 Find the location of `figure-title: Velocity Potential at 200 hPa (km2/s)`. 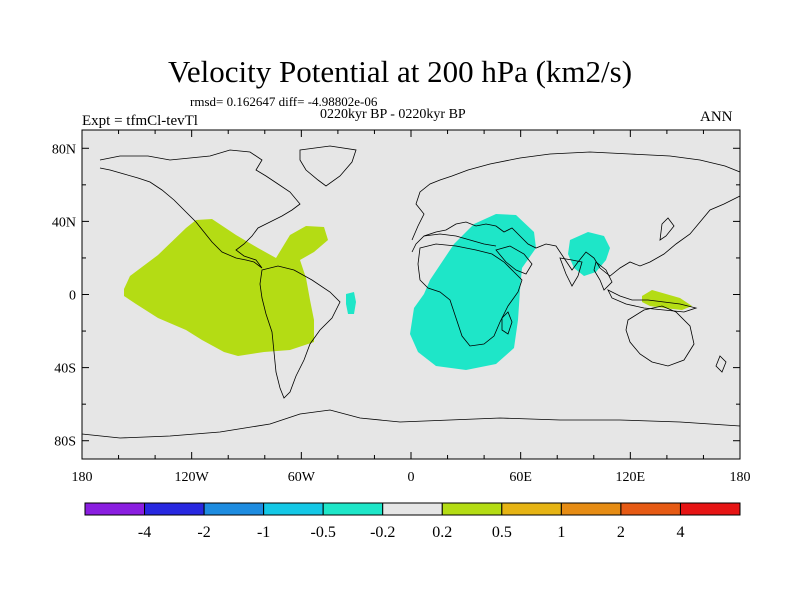

figure-title: Velocity Potential at 200 hPa (km2/s) is located at coordinates (400, 71).